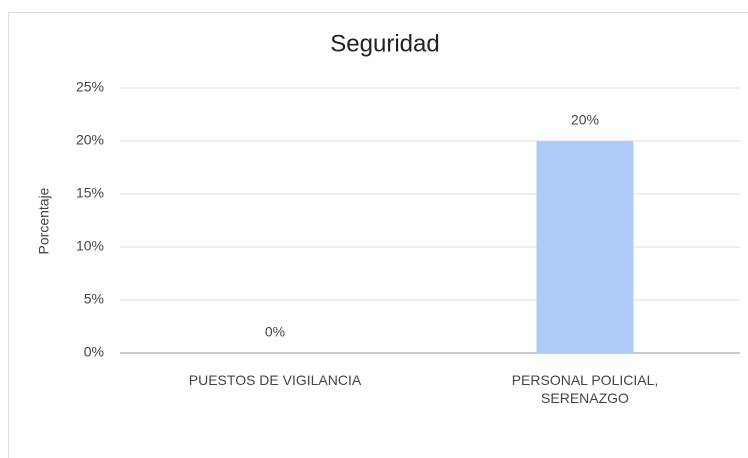  I want to click on data-label: 0%, so click(275, 332).